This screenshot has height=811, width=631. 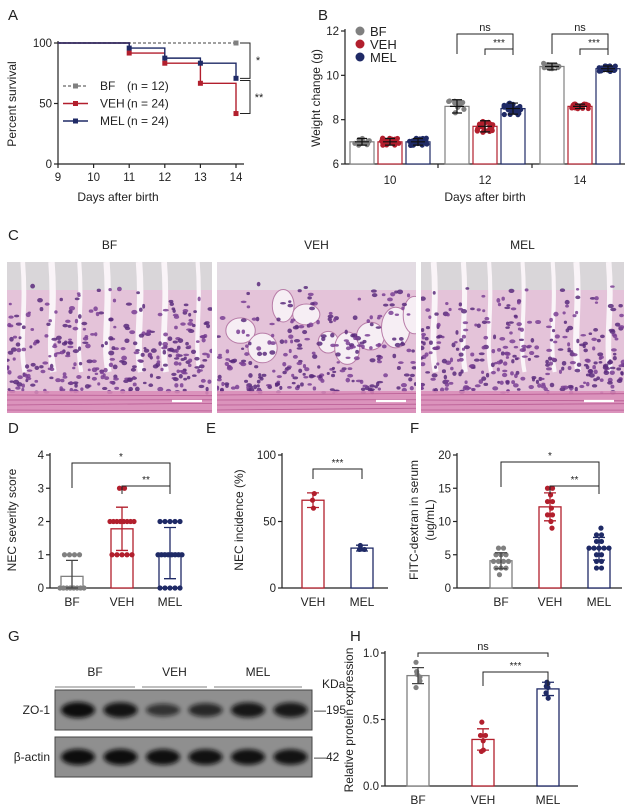 I want to click on survival-x-axis-title: Days after birth, so click(x=117, y=197).